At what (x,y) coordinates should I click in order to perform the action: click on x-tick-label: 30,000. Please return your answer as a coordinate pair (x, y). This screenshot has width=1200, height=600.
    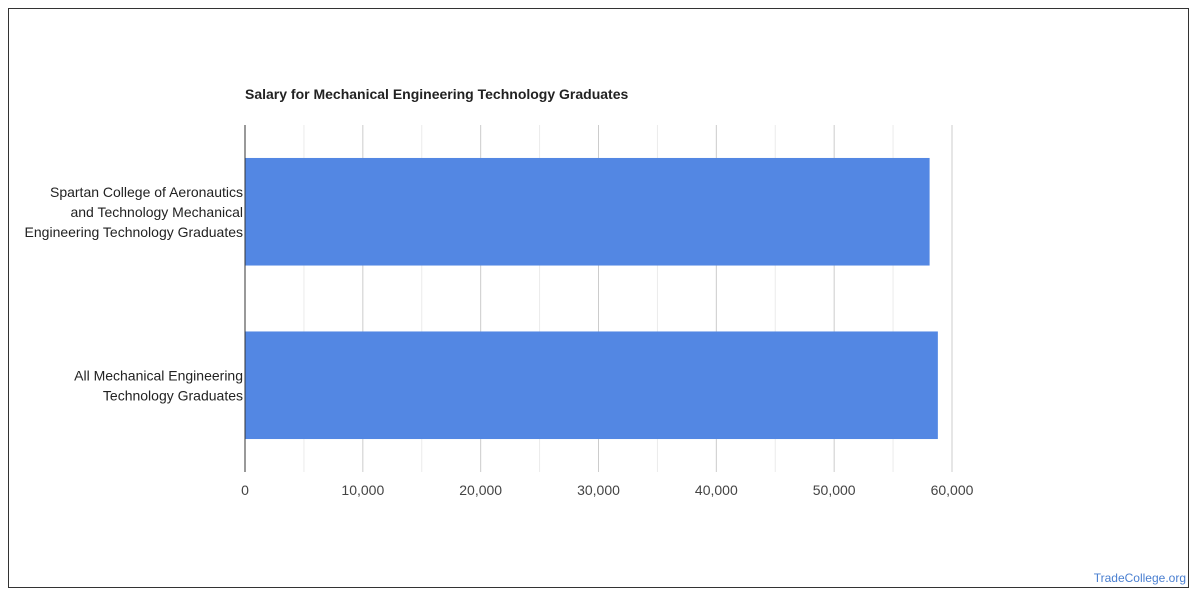
    Looking at the image, I should click on (598, 490).